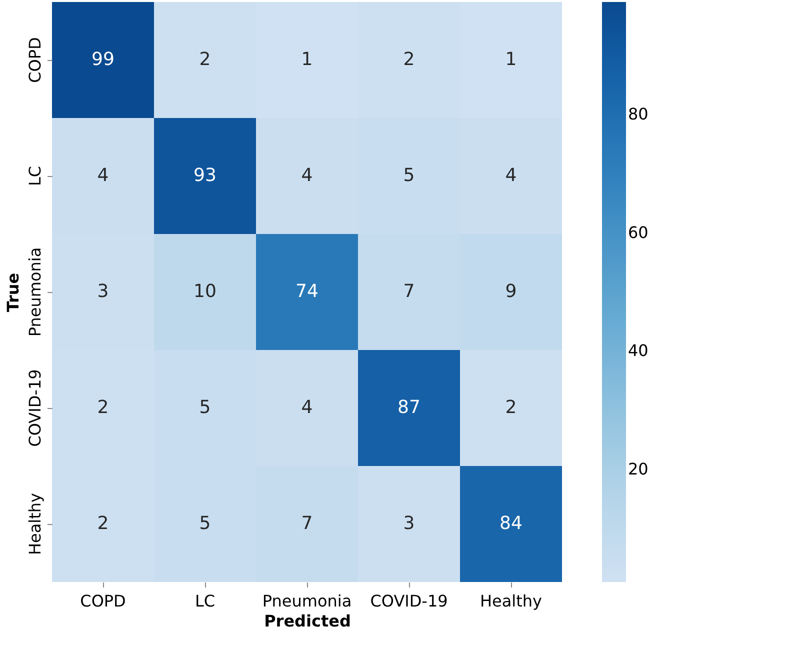 The image size is (801, 657). Describe the element at coordinates (638, 469) in the screenshot. I see `color-bar-label: 20` at that location.